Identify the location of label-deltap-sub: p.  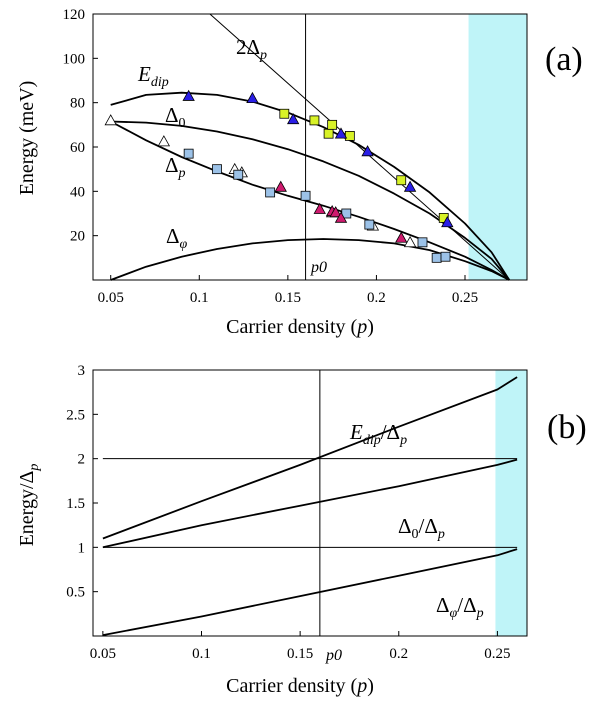
(182, 173).